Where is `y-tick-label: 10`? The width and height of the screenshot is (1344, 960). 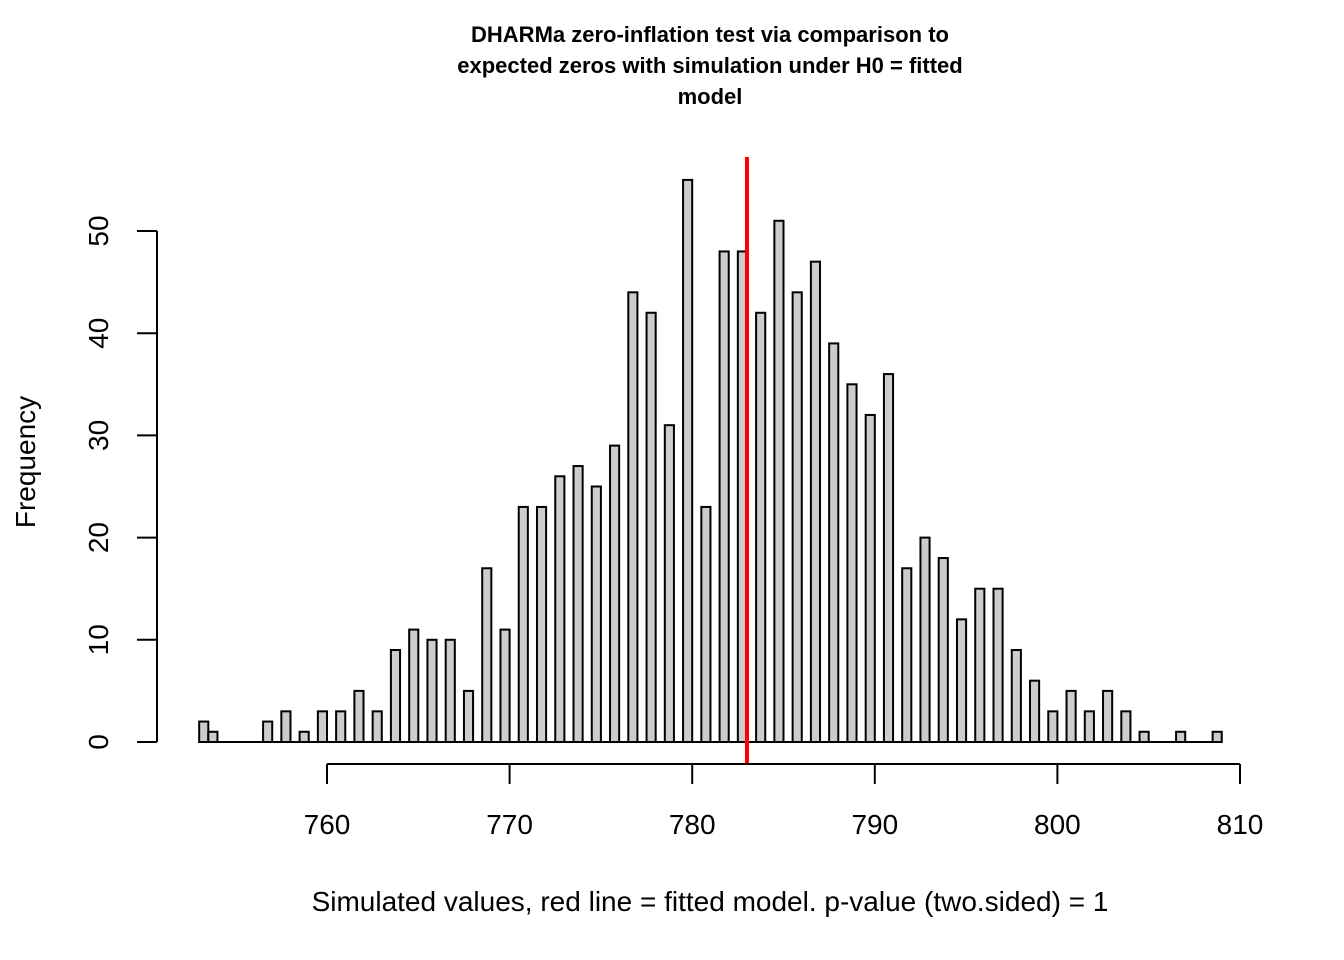 y-tick-label: 10 is located at coordinates (98, 639).